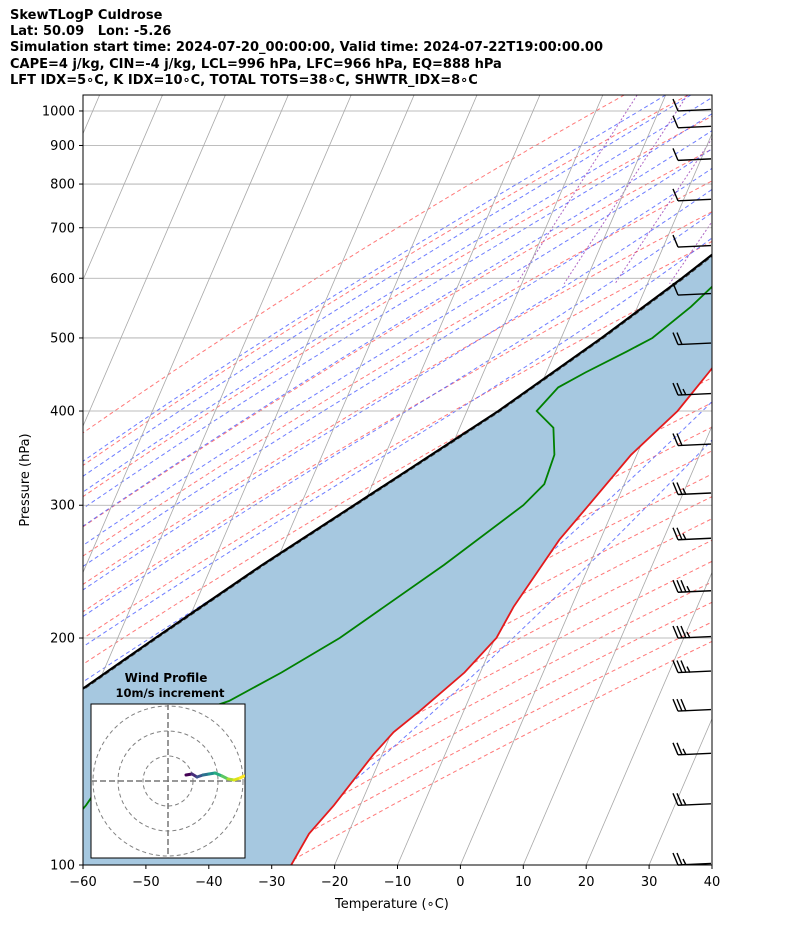 The width and height of the screenshot is (794, 937). Describe the element at coordinates (62, 866) in the screenshot. I see `y-tick-label: 100` at that location.